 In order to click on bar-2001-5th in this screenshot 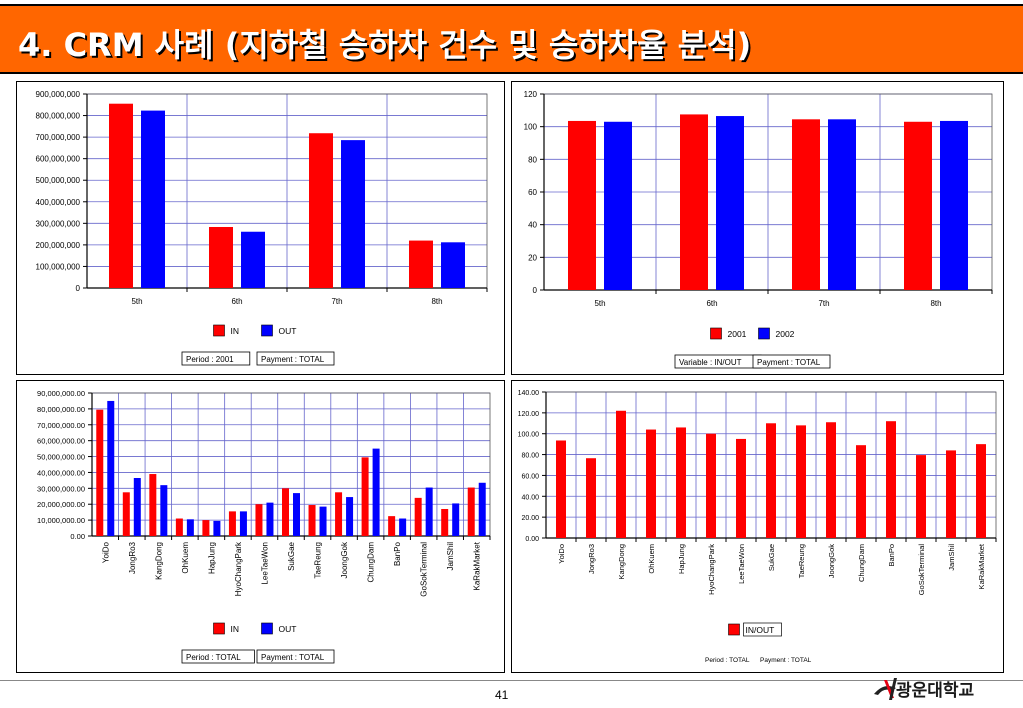, I will do `click(582, 205)`.